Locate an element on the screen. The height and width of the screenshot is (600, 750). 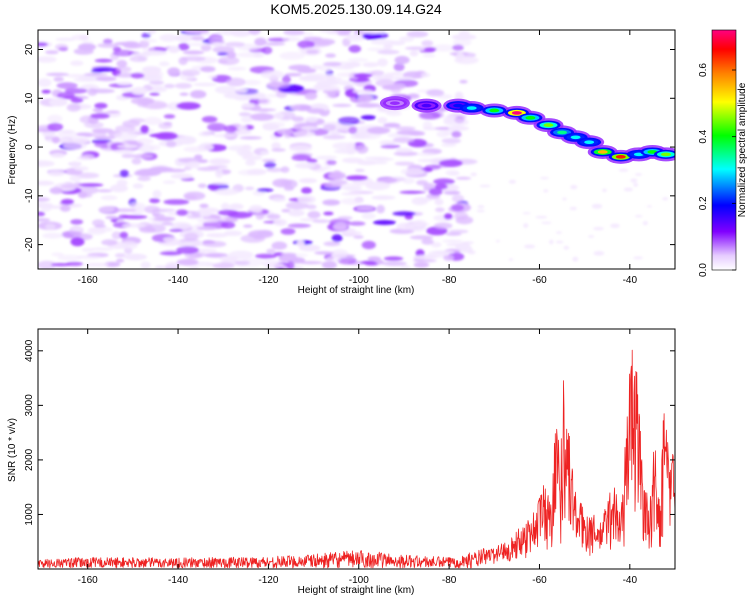
colorbar-gradient is located at coordinates (724, 150).